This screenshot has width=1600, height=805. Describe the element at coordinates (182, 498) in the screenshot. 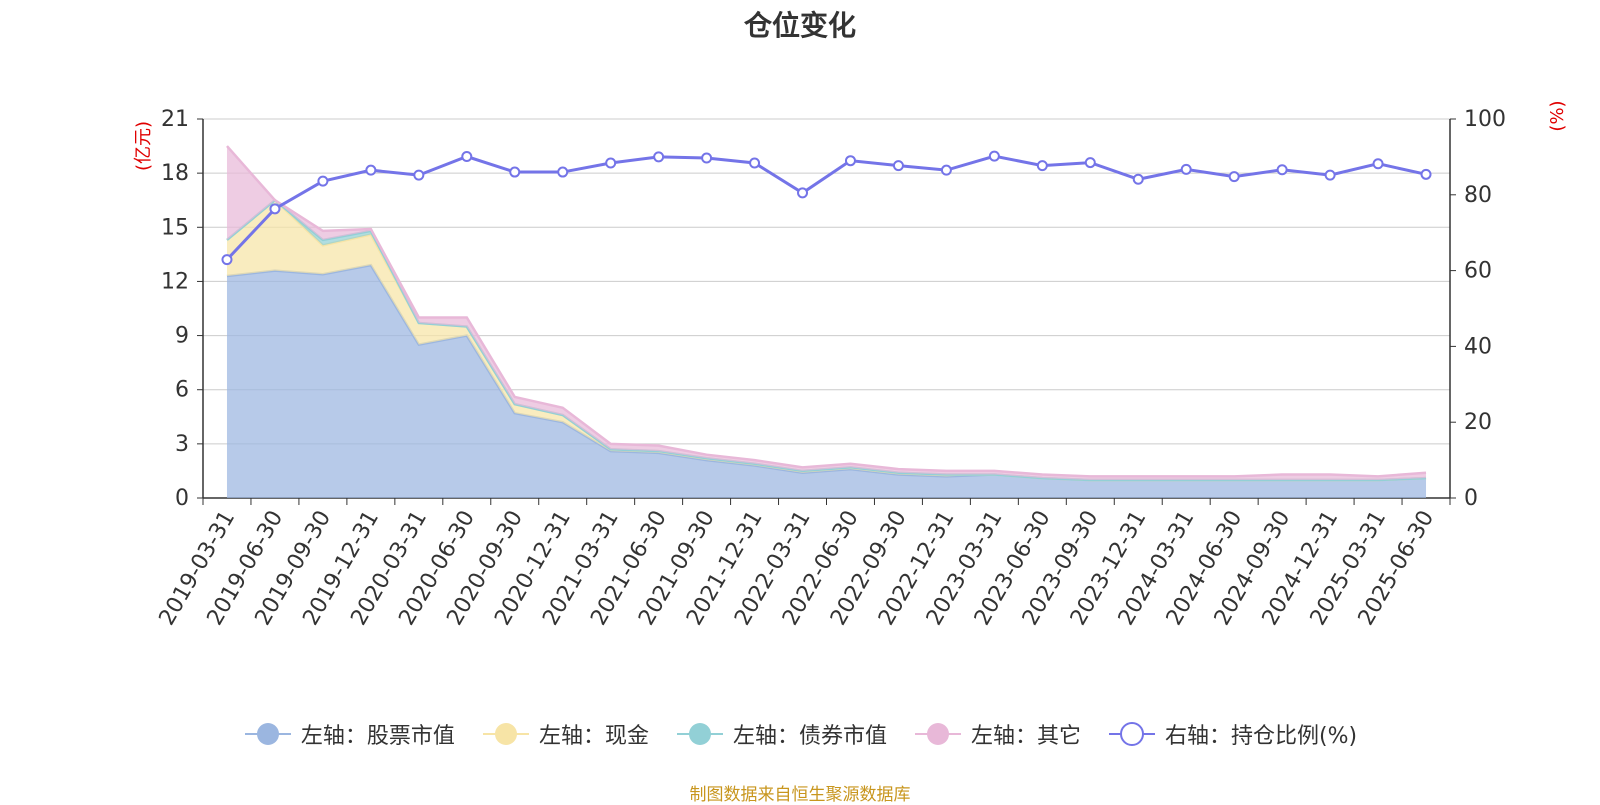

I see `y-left-tick-label: 0` at that location.